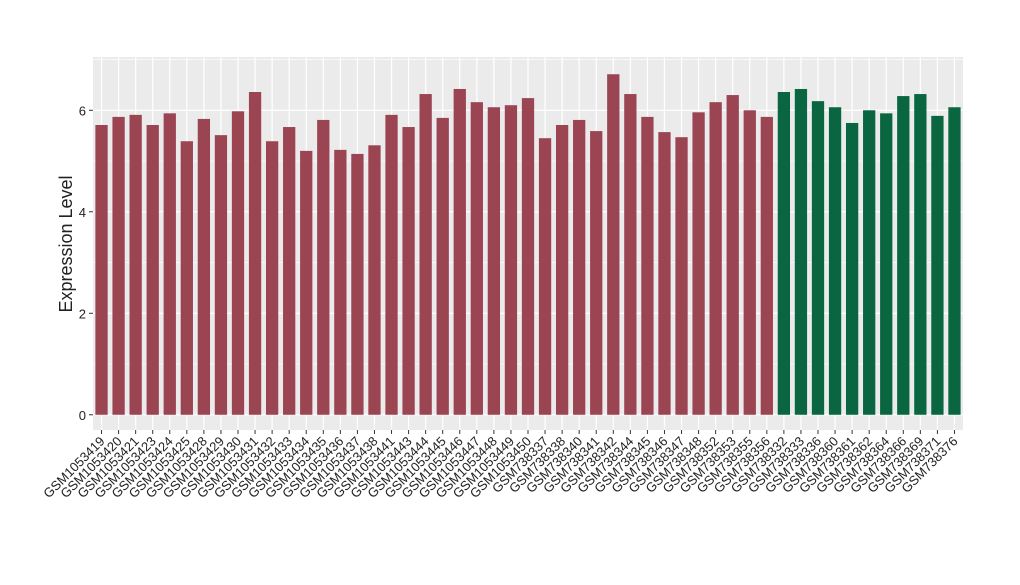  What do you see at coordinates (82, 212) in the screenshot?
I see `y-tick-label: 4` at bounding box center [82, 212].